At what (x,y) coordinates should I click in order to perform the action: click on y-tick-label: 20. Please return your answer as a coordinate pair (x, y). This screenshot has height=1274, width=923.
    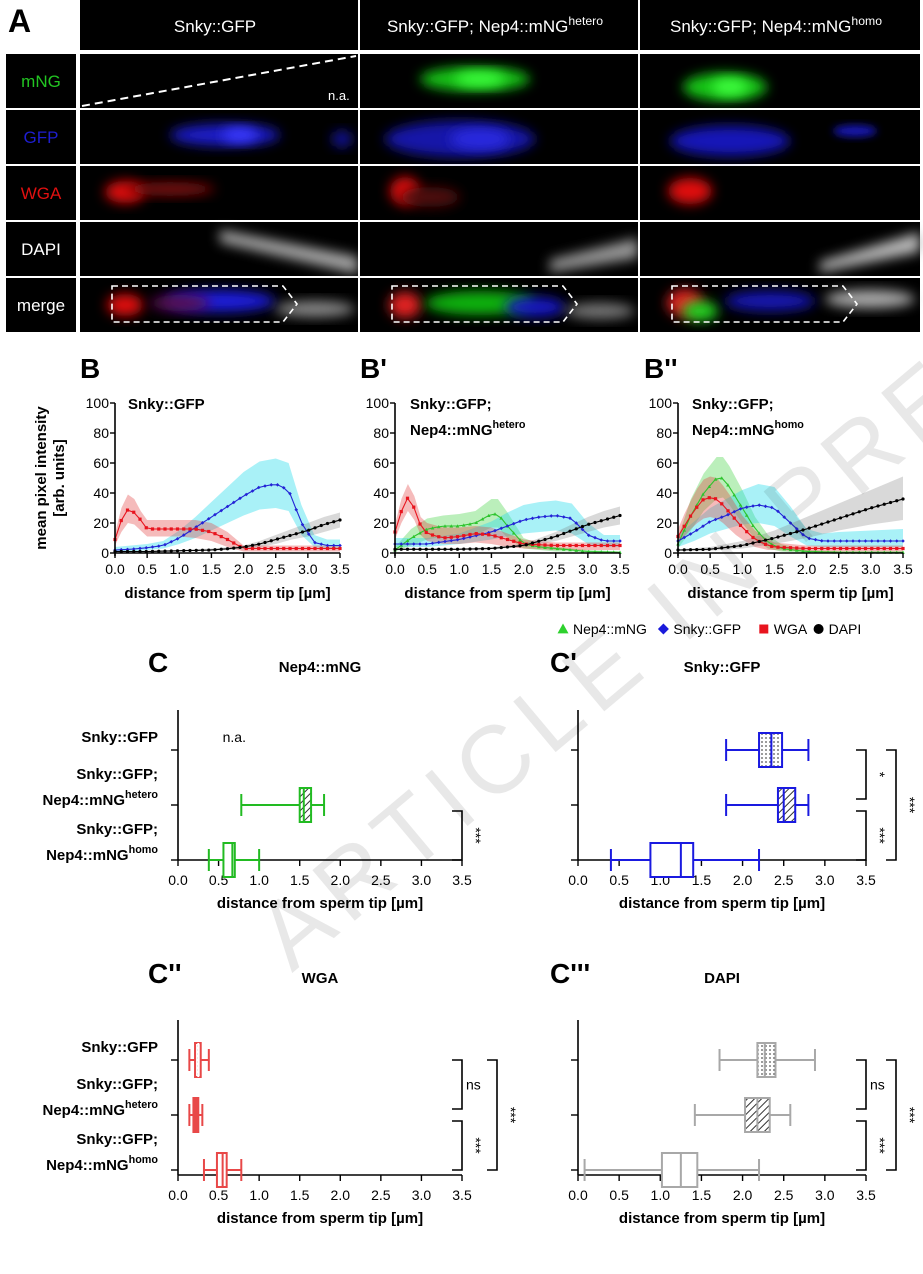
    Looking at the image, I should click on (101, 523).